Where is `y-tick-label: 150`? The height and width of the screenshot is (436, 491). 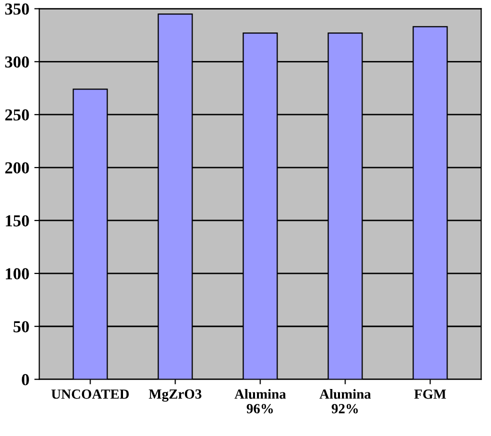
y-tick-label: 150 is located at coordinates (17, 220).